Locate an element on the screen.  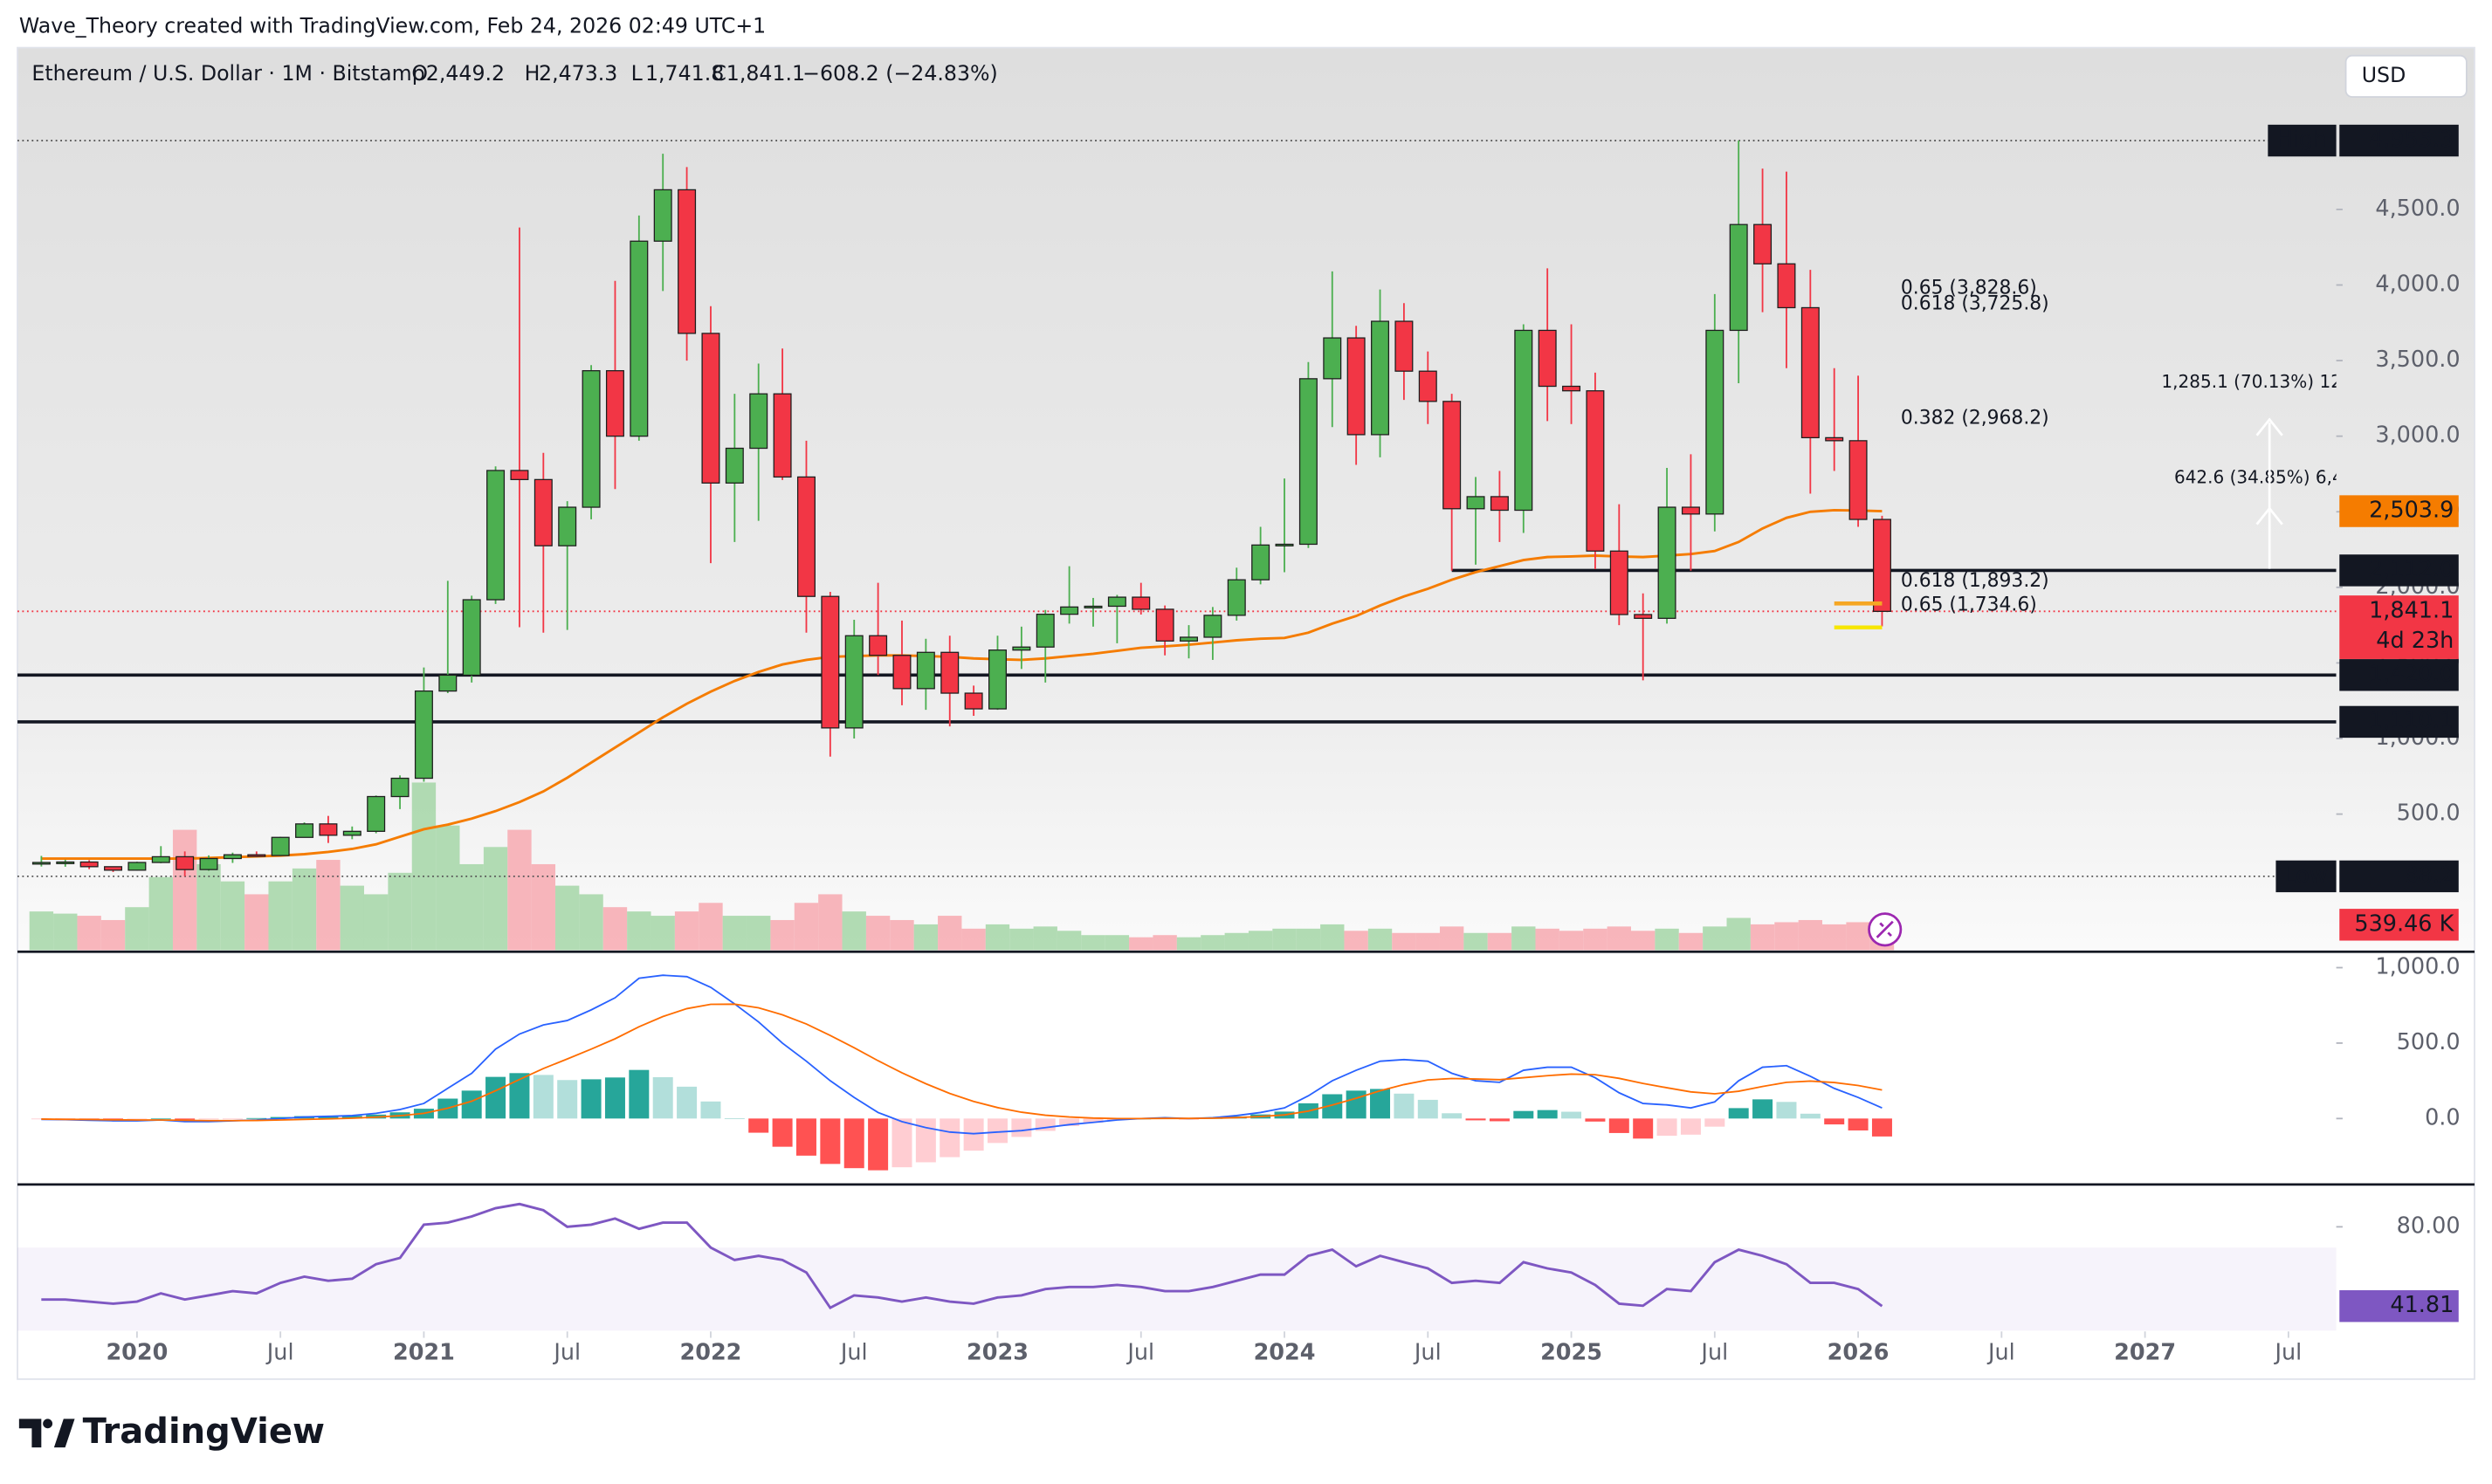
high-value: 4,955.3 is located at coordinates (2412, 140).